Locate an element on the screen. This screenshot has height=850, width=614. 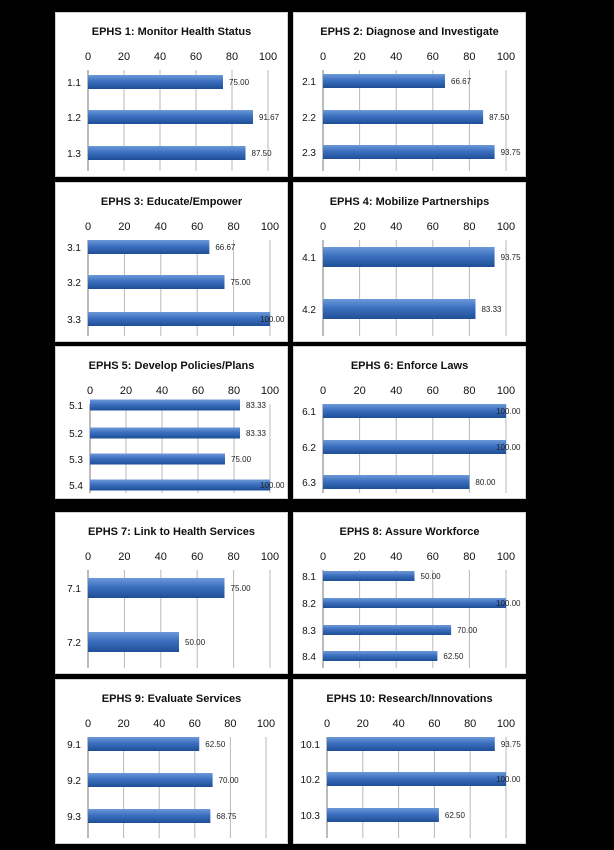
chart-title: EPHS 2: Diagnose and Investigate is located at coordinates (409, 32).